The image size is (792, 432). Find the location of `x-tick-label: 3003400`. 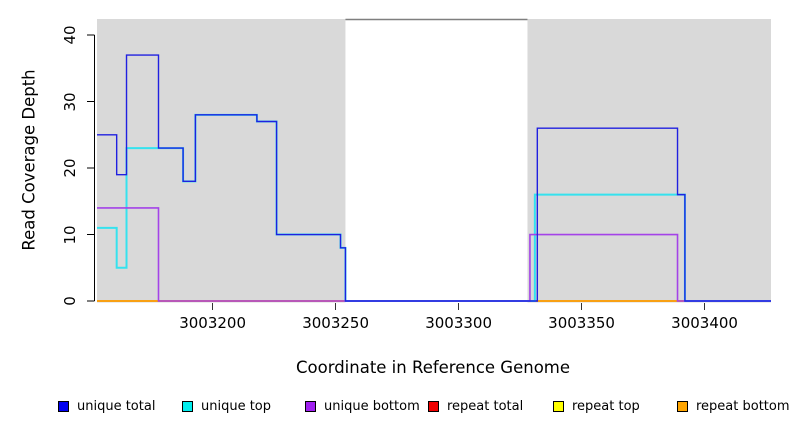

x-tick-label: 3003400 is located at coordinates (704, 323).